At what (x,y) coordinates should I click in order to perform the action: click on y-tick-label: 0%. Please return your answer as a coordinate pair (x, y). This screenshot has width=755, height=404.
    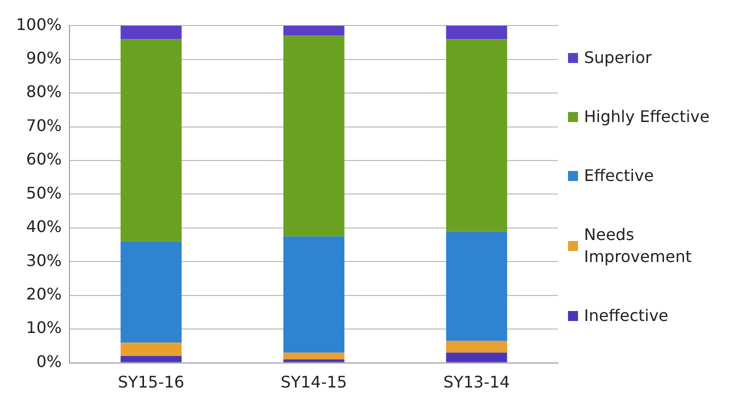
    Looking at the image, I should click on (49, 361).